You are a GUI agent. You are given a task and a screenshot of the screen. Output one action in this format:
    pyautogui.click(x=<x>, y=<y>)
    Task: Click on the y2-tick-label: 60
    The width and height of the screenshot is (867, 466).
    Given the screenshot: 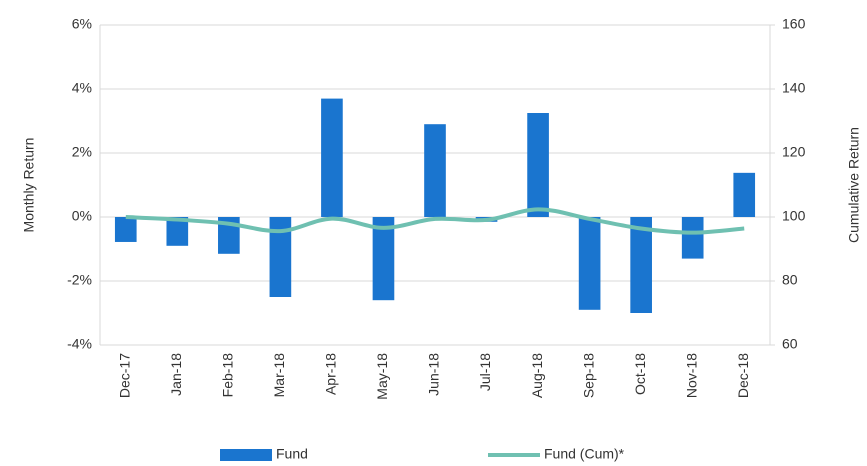 What is the action you would take?
    pyautogui.click(x=790, y=344)
    